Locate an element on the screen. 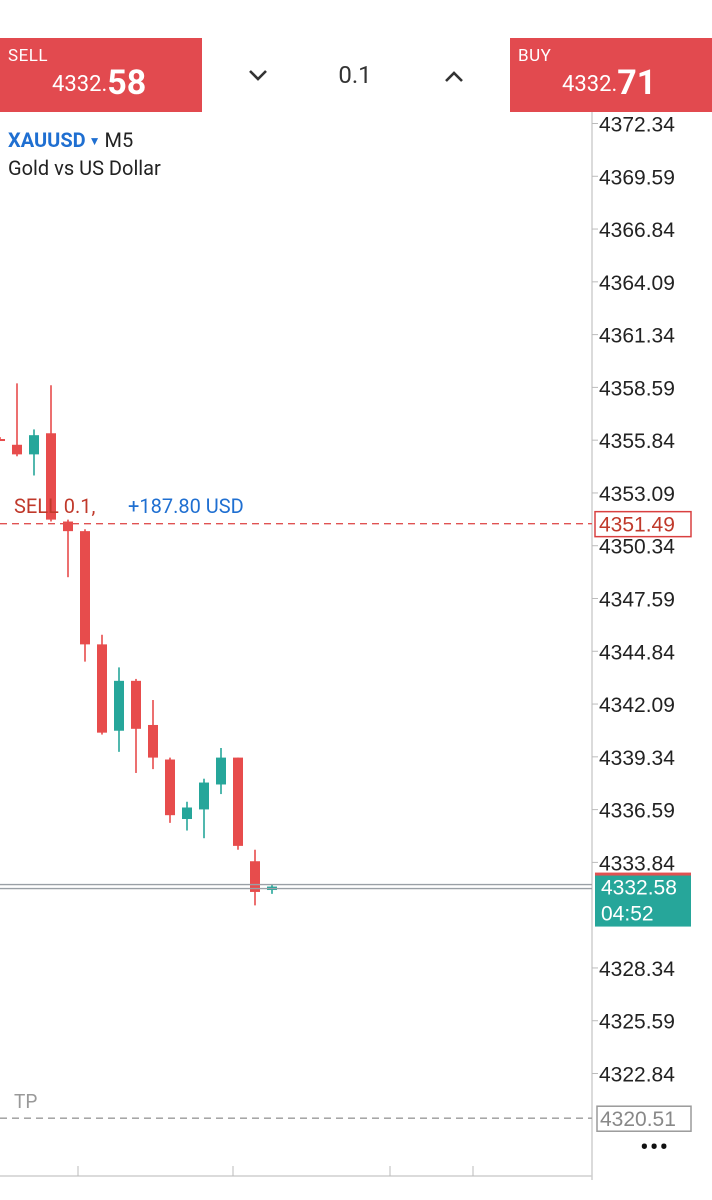 The width and height of the screenshot is (712, 1200). ask-marker is located at coordinates (643, 874).